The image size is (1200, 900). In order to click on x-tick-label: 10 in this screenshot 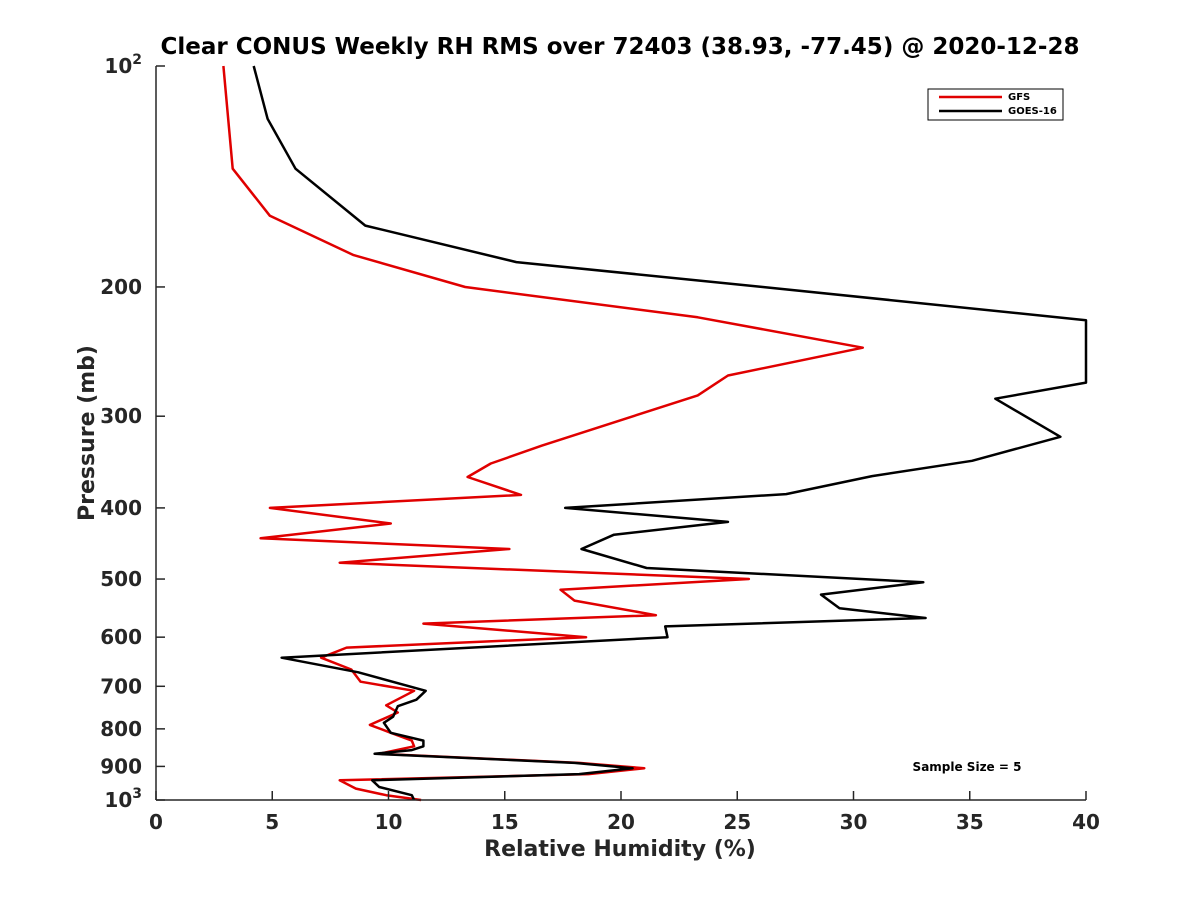, I will do `click(389, 822)`.